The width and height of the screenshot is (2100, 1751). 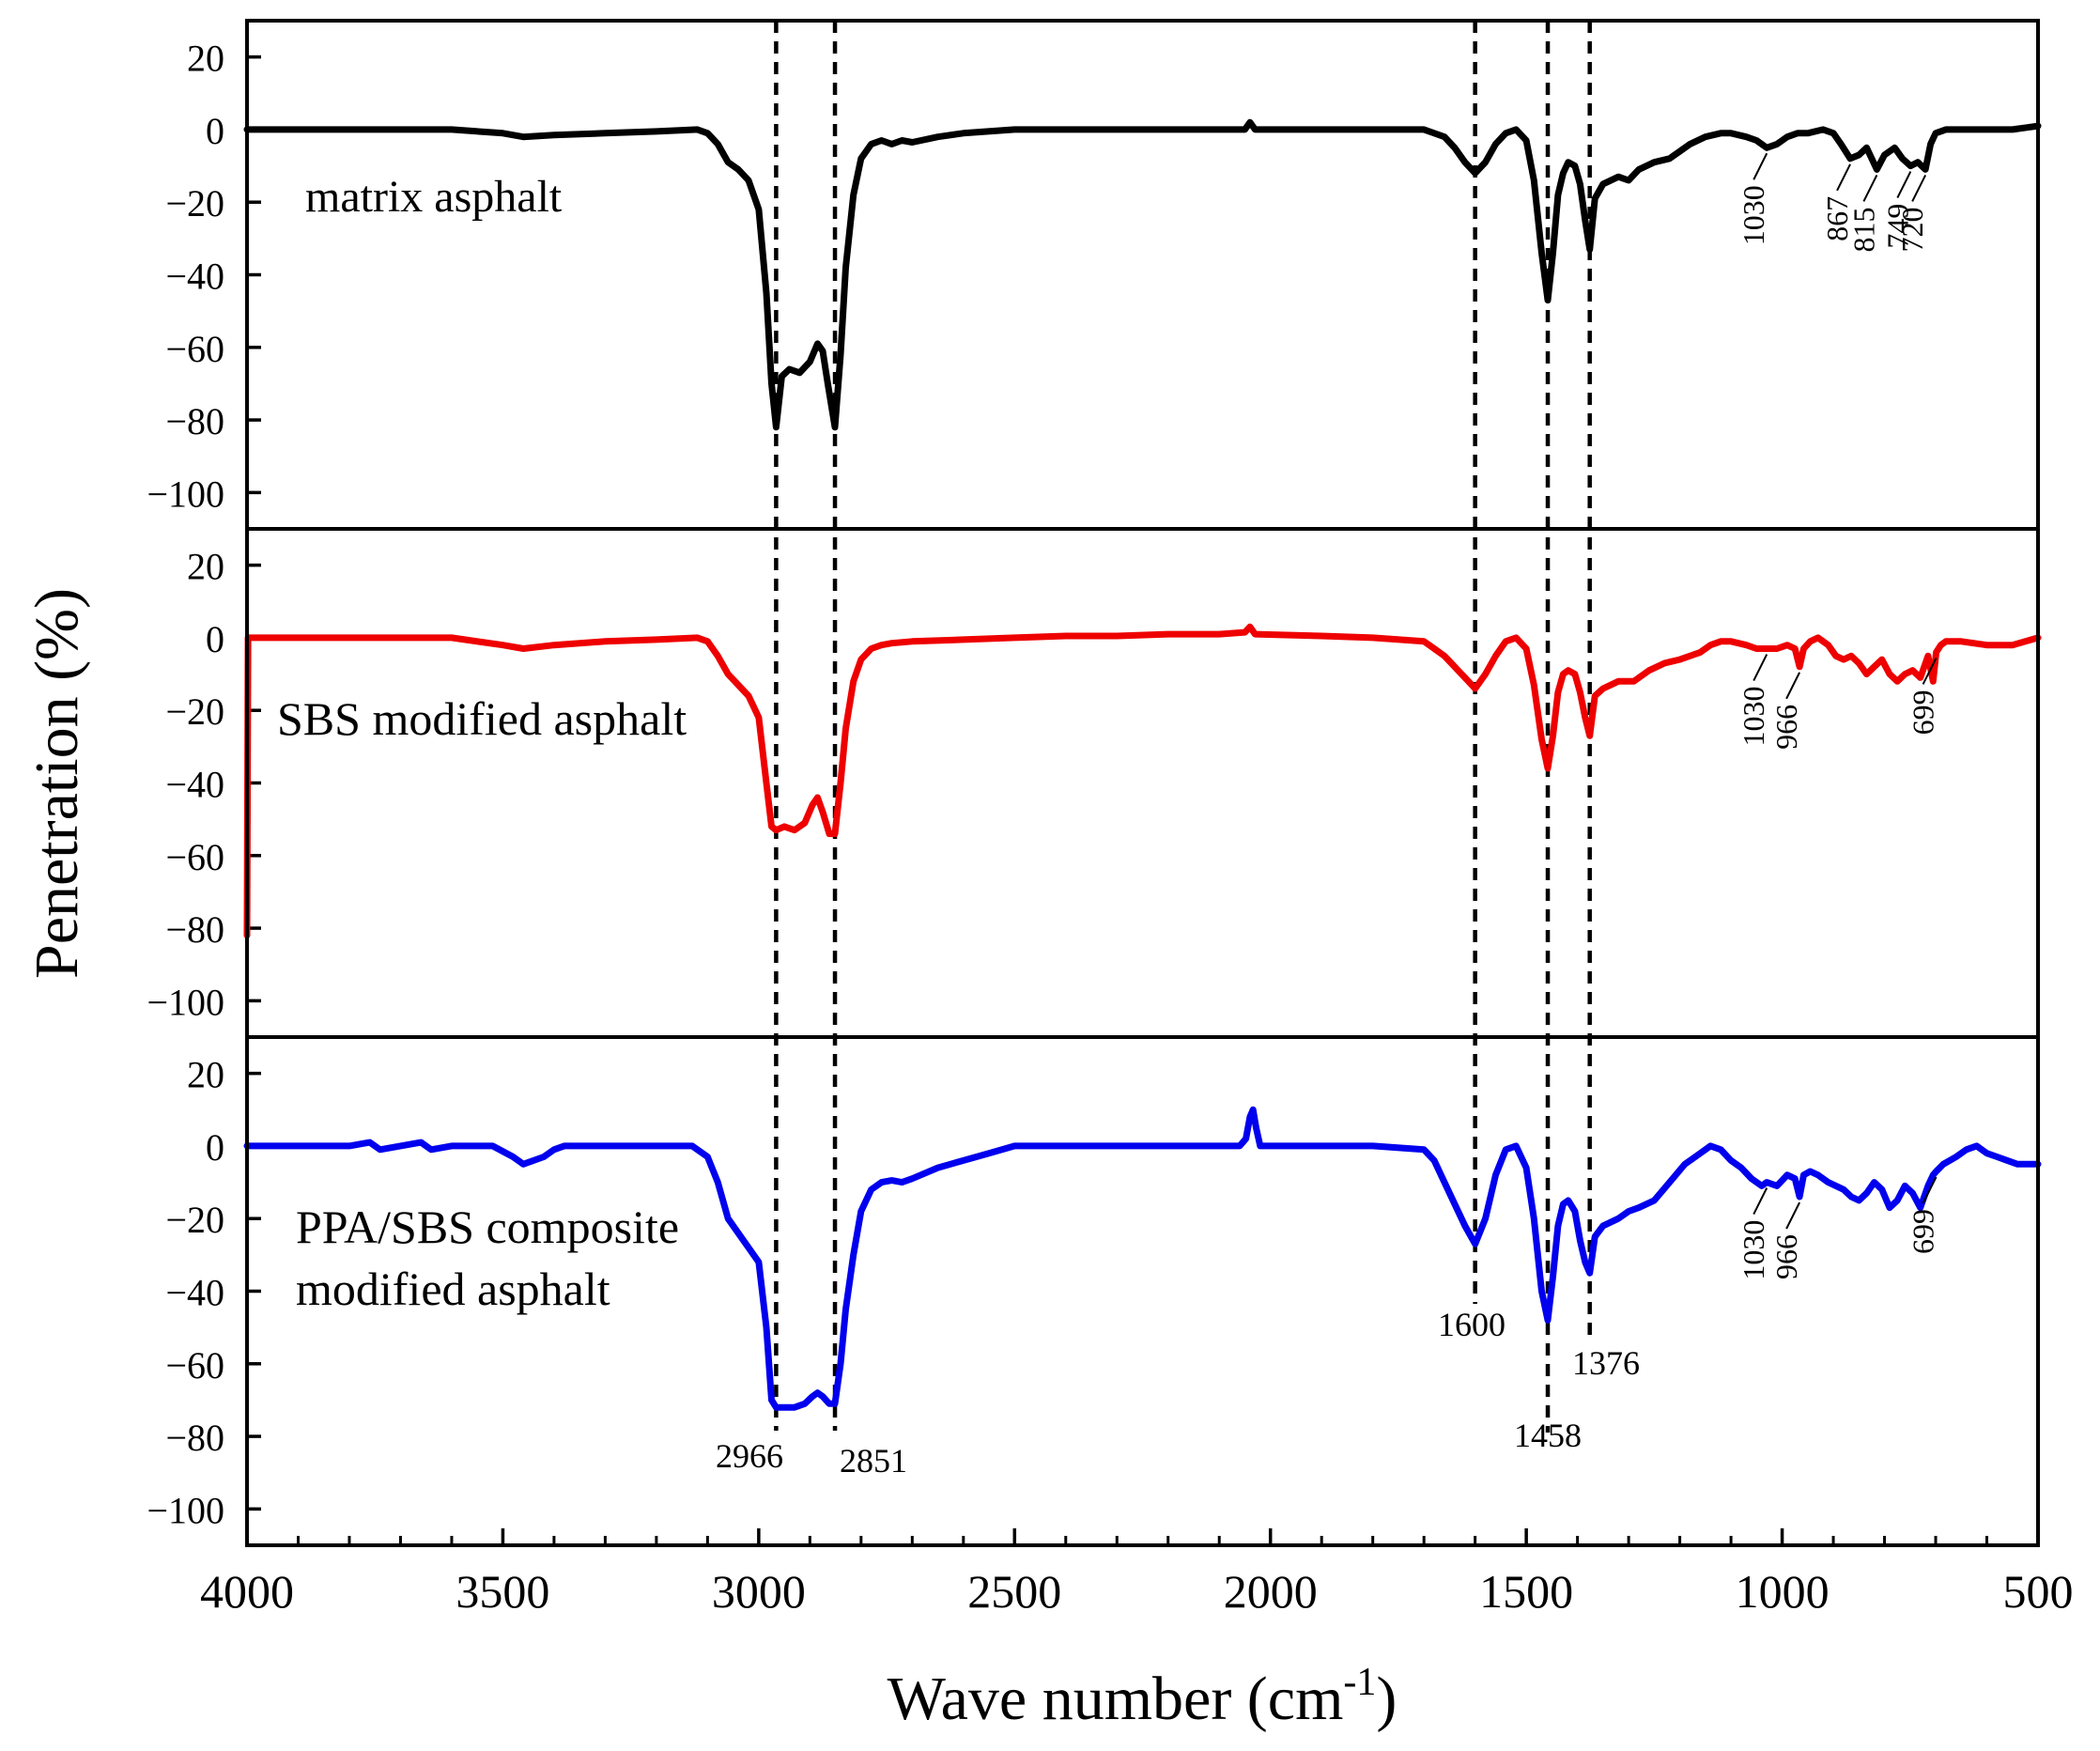 I want to click on panel-label-ppa-sbs-composite-modified-asphalt: PPA/SBS composite, so click(x=487, y=1227).